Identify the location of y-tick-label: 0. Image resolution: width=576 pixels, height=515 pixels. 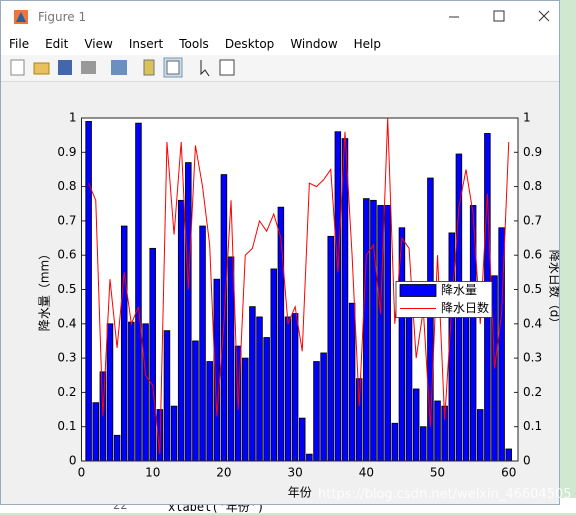
(73, 461).